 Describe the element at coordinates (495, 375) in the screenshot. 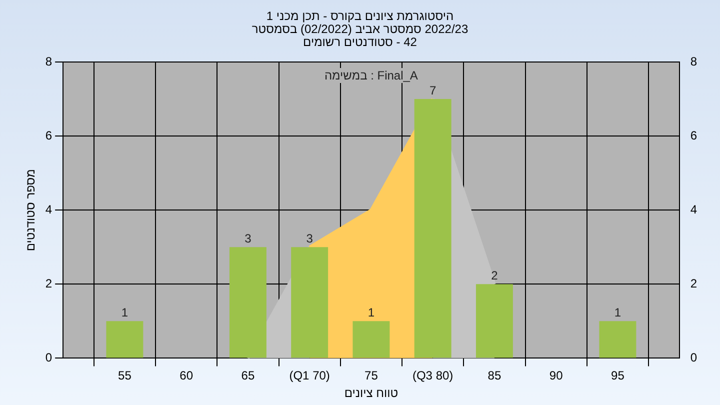

I see `x-tick-label: 85` at that location.